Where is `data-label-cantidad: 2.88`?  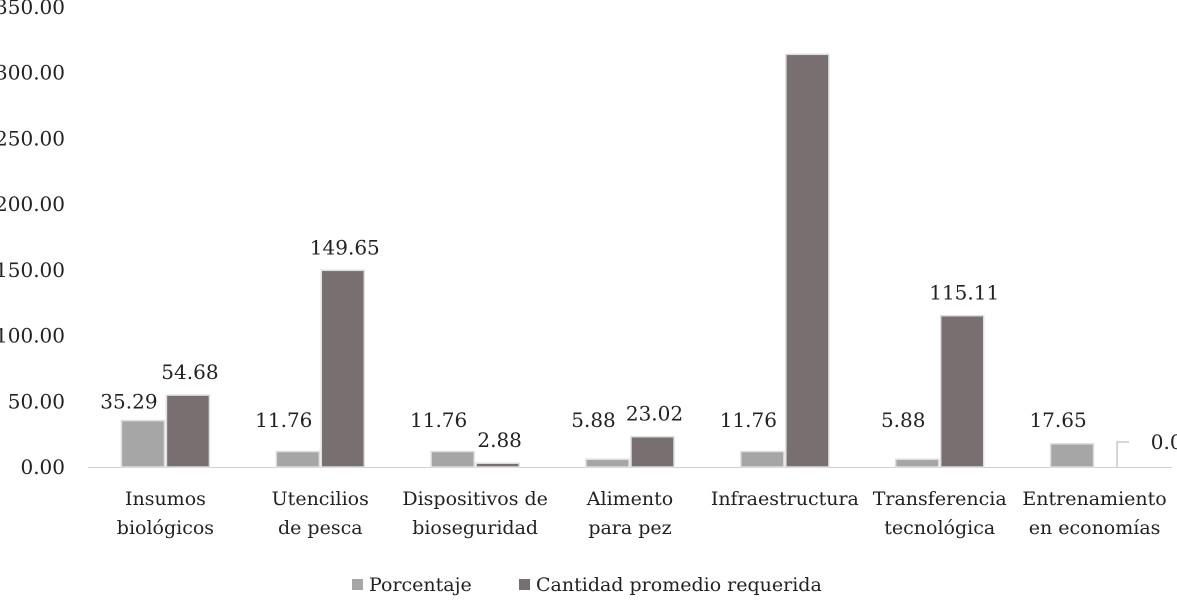 data-label-cantidad: 2.88 is located at coordinates (499, 440).